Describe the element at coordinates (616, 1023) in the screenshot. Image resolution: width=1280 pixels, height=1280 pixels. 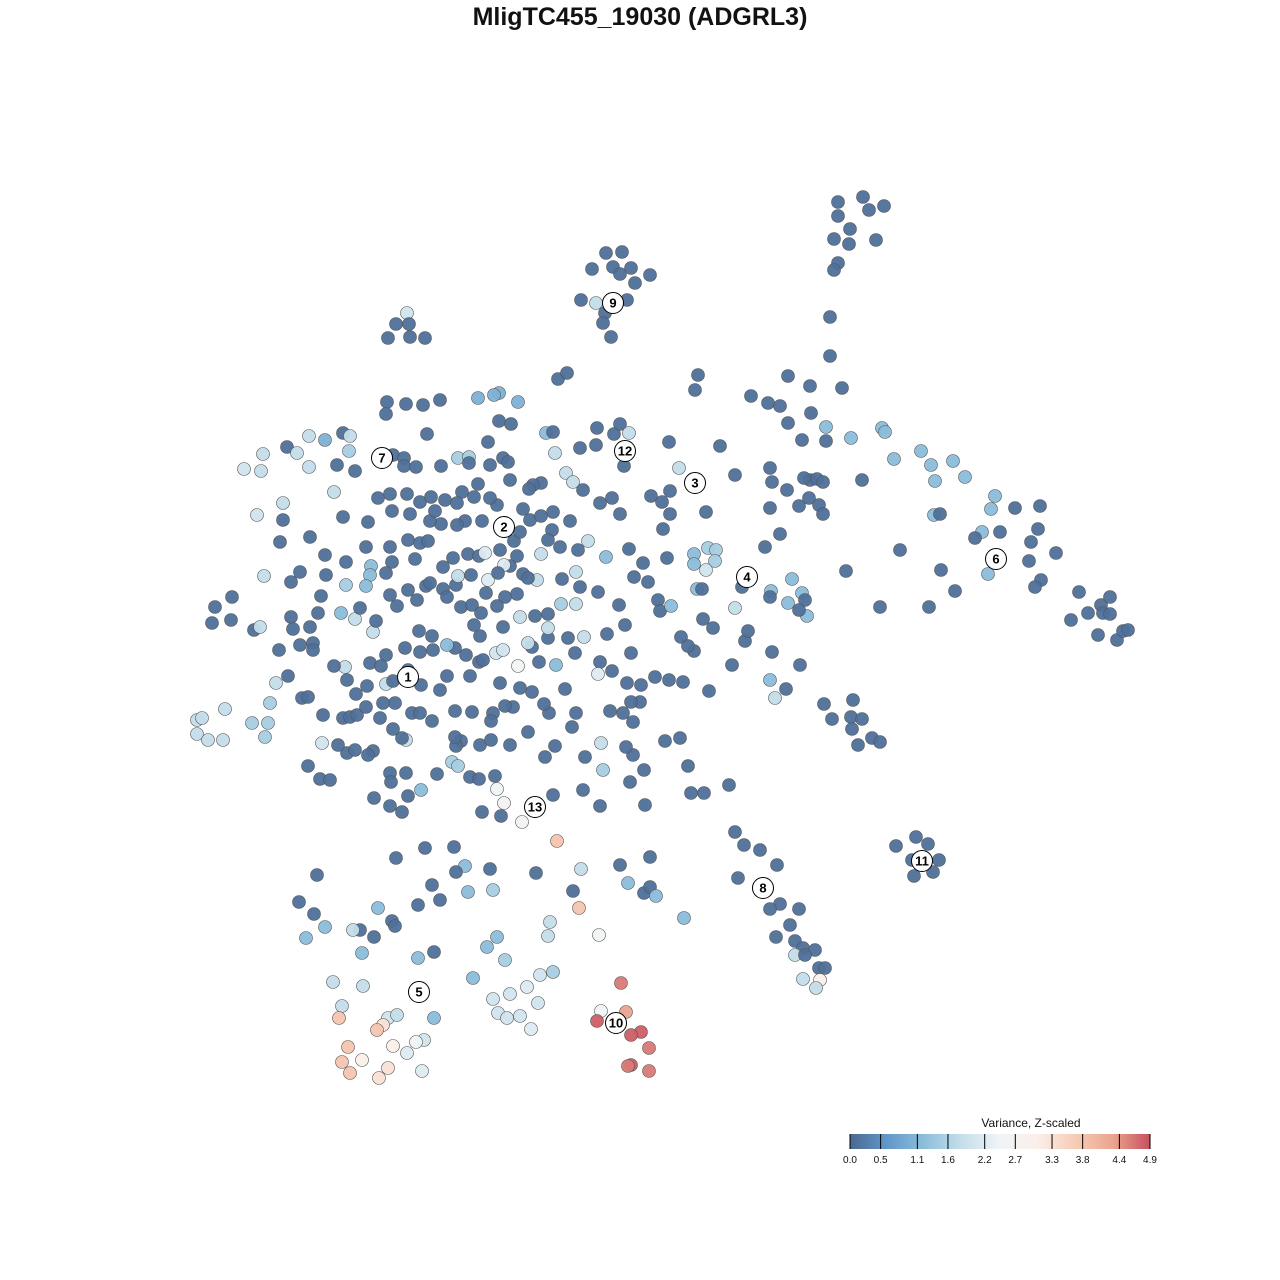
I see `cluster-label: 10` at that location.